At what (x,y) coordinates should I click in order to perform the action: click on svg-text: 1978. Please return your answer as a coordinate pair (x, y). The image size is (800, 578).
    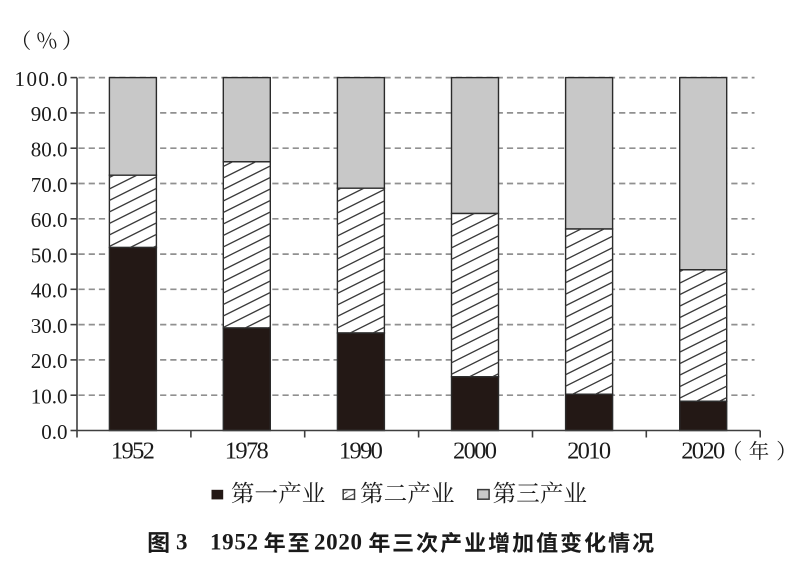
    Looking at the image, I should click on (247, 451).